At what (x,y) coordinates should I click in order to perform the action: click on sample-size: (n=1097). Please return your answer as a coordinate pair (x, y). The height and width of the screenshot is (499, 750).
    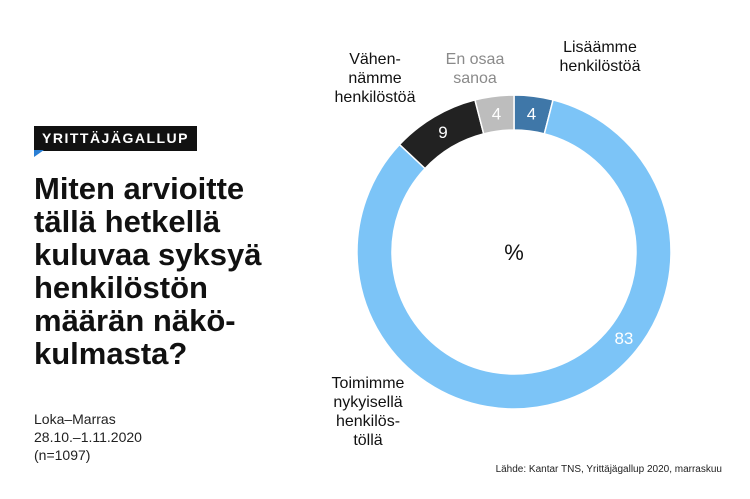
    Looking at the image, I should click on (62, 455).